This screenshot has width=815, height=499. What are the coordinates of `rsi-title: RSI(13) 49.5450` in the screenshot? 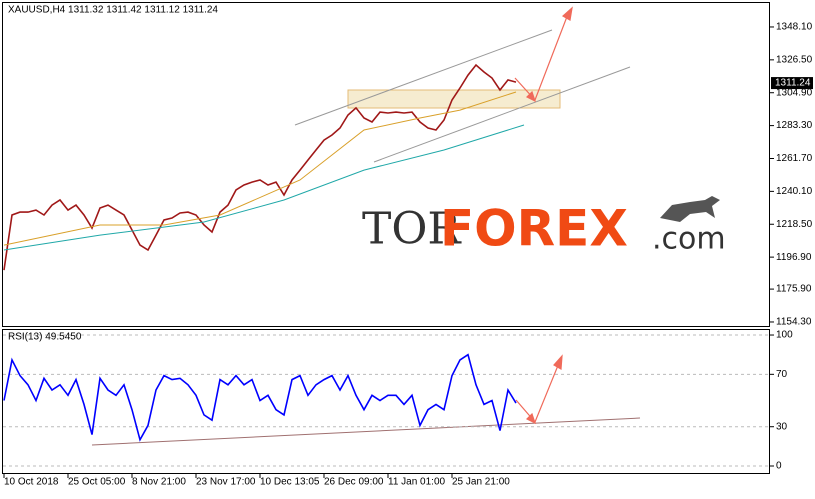 It's located at (45, 337).